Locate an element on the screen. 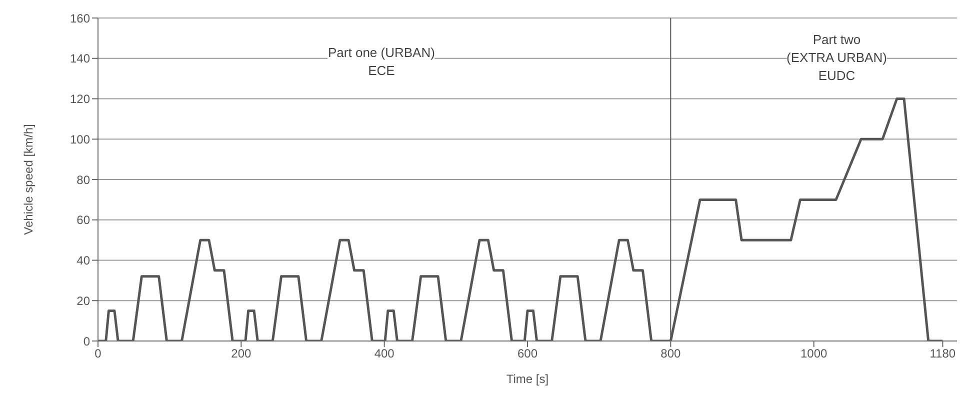 This screenshot has width=975, height=419. y-tick-label: 100 is located at coordinates (80, 139).